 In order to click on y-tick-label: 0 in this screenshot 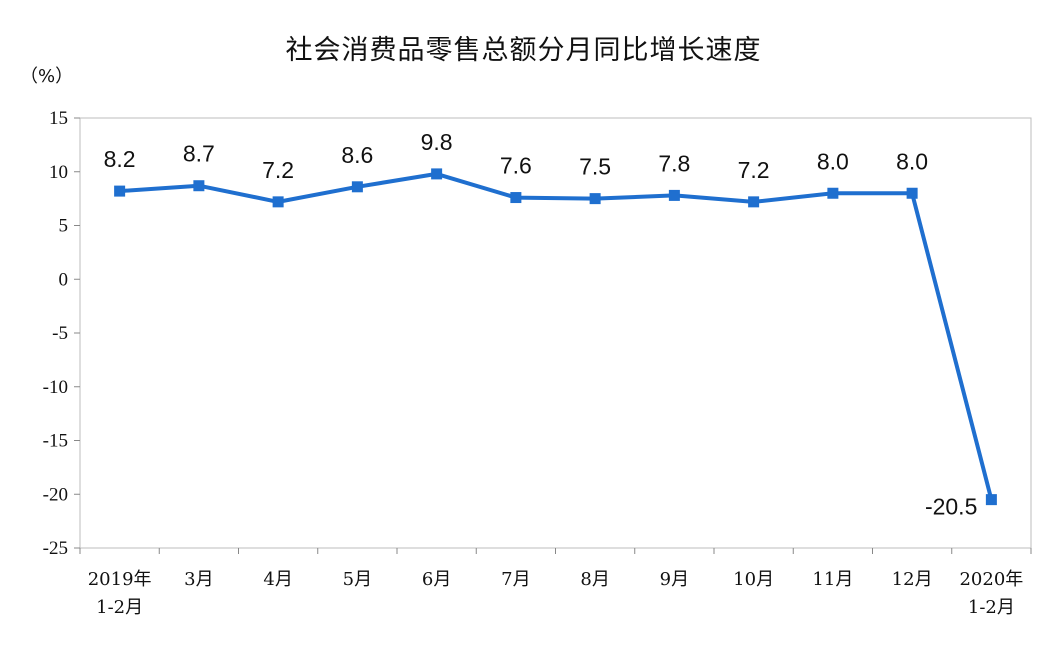, I will do `click(64, 279)`.